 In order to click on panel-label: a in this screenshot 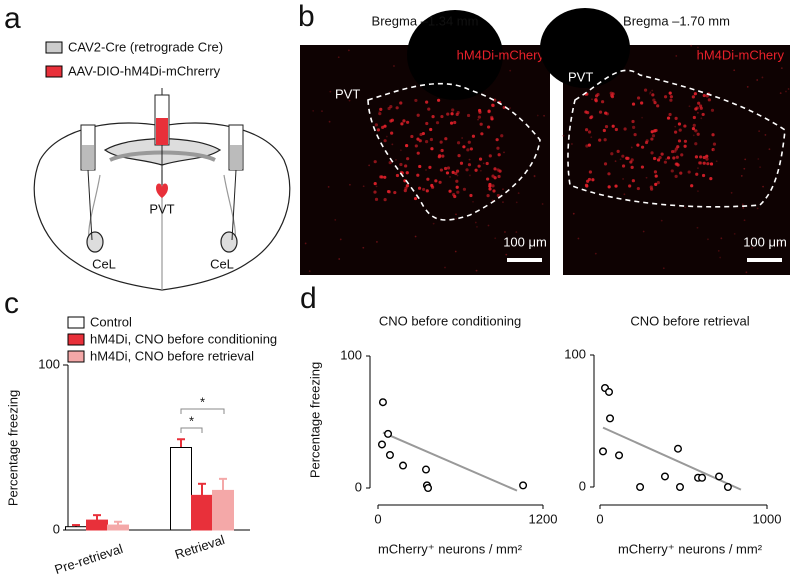, I will do `click(12, 18)`.